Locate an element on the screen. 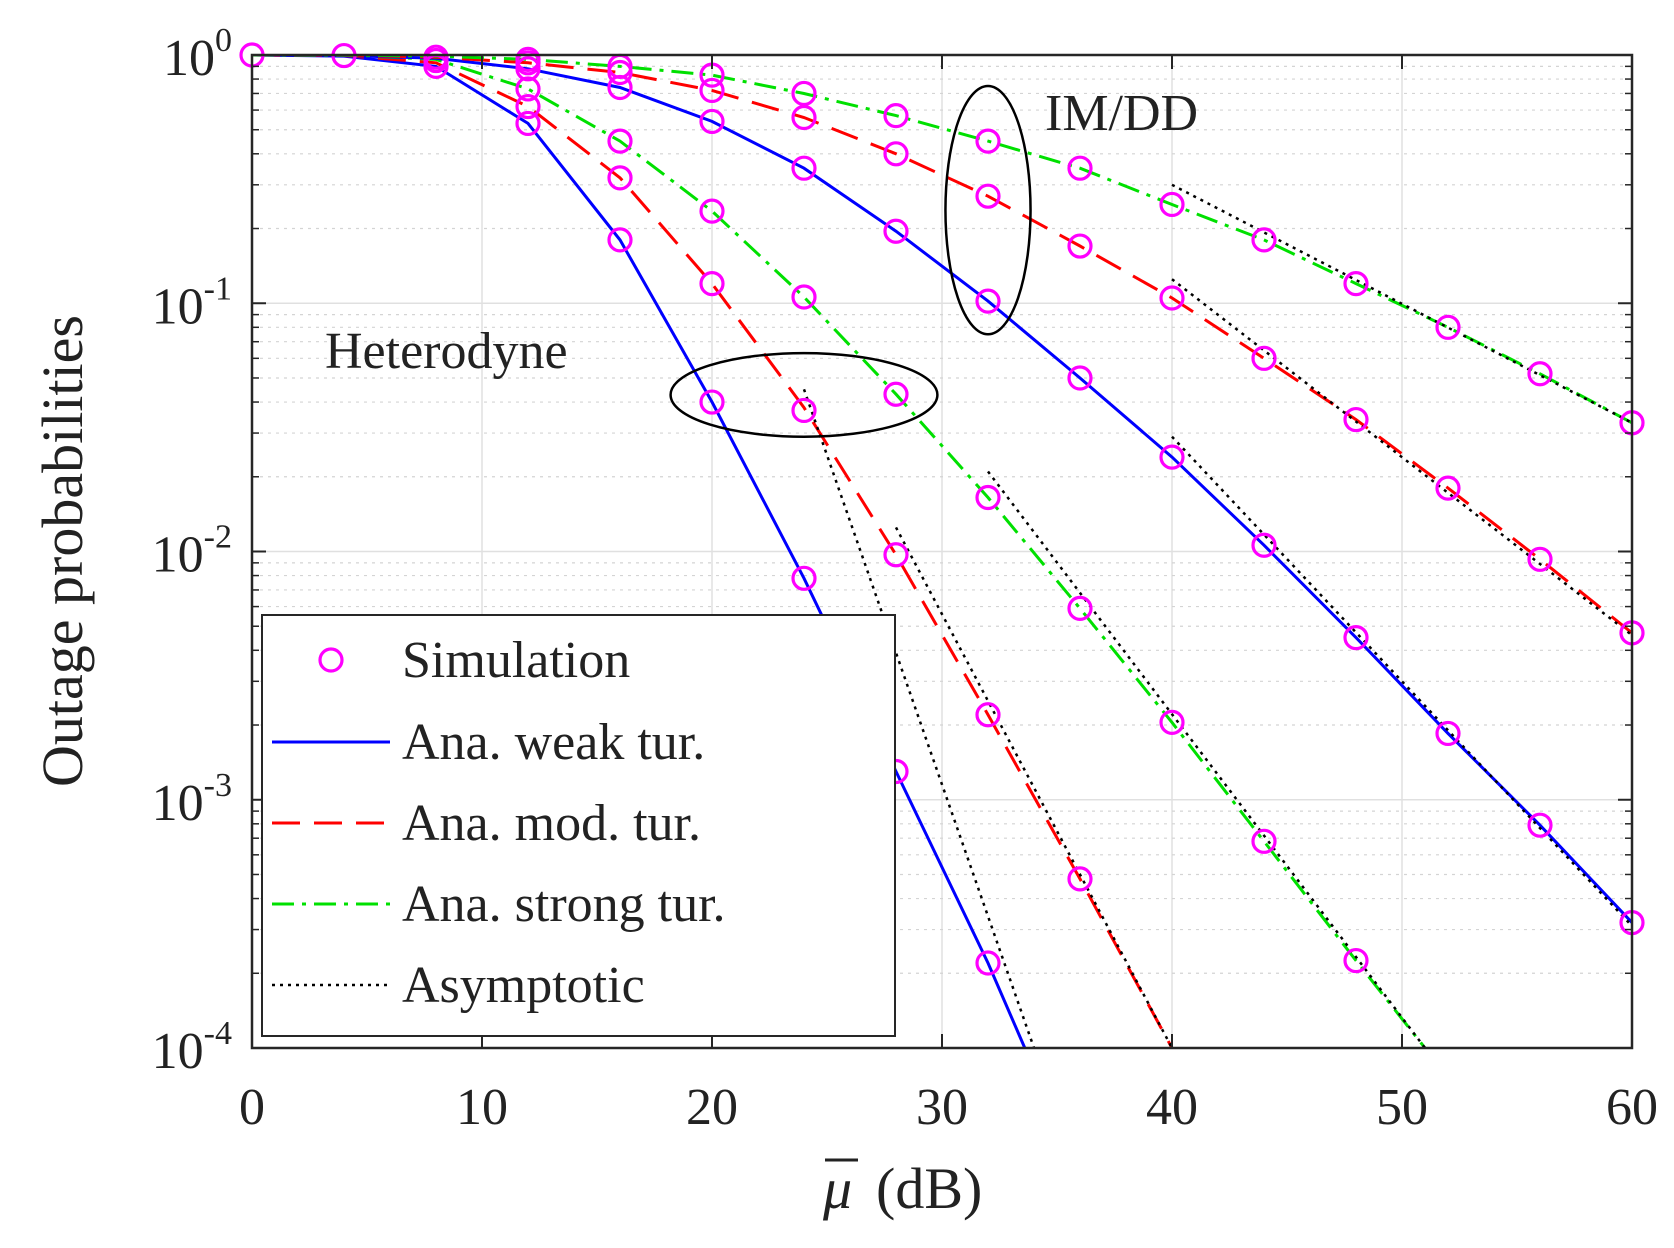  y-tick-label: 10⁻³ is located at coordinates (192, 799).